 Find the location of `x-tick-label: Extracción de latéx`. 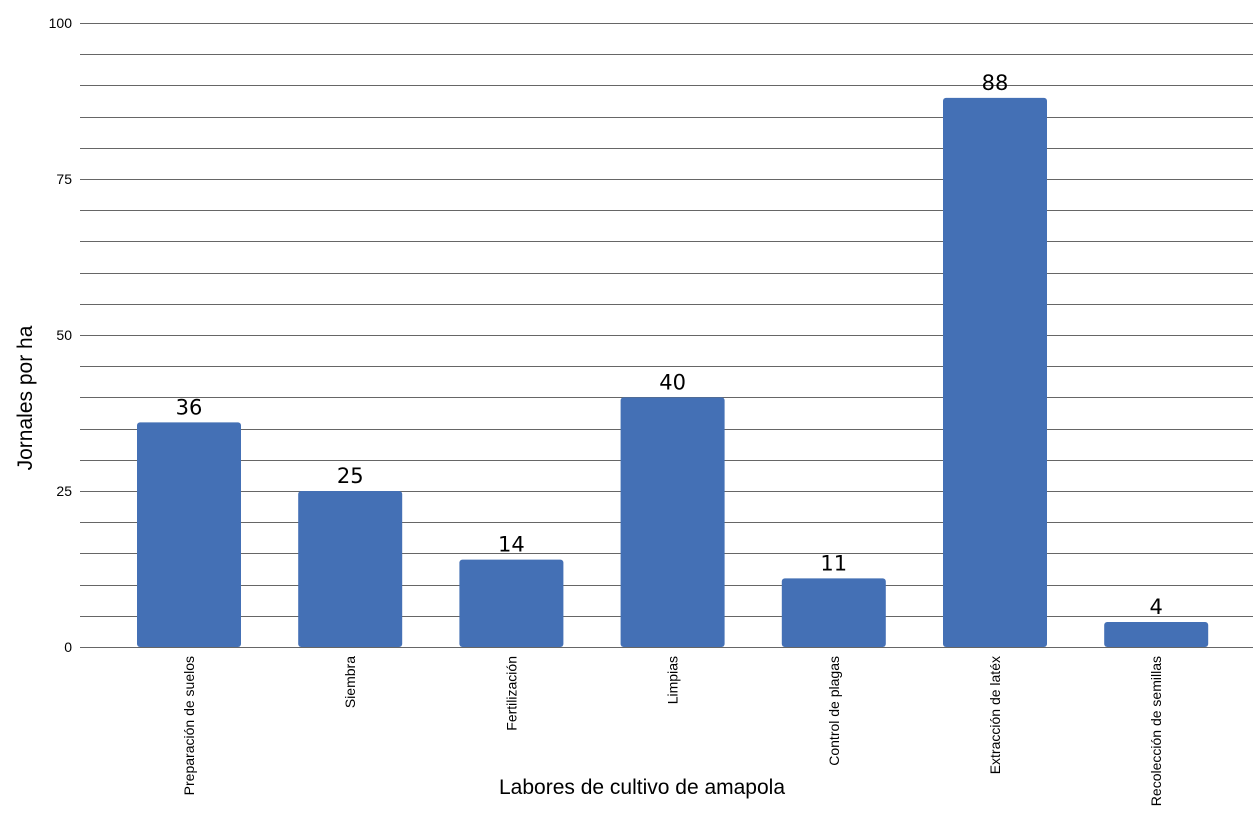

x-tick-label: Extracción de latéx is located at coordinates (995, 715).